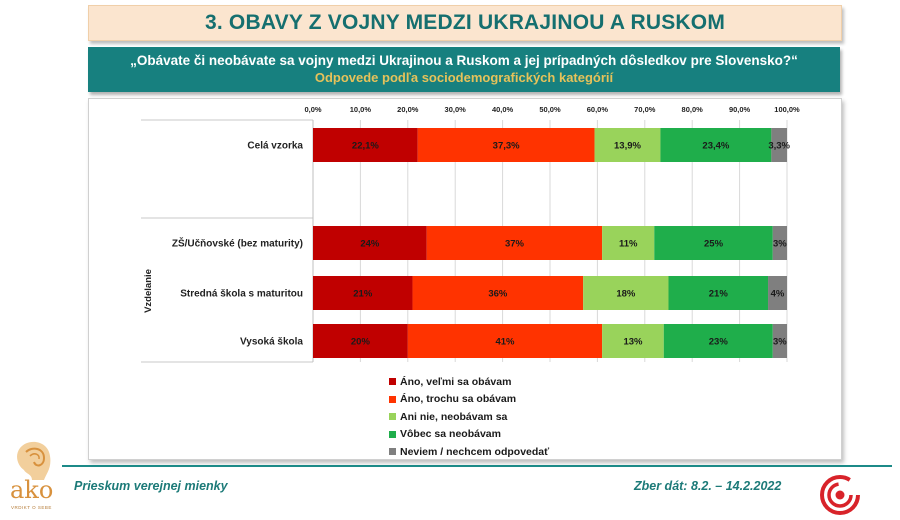  Describe the element at coordinates (271, 342) in the screenshot. I see `category-label: Vysoká škola` at that location.